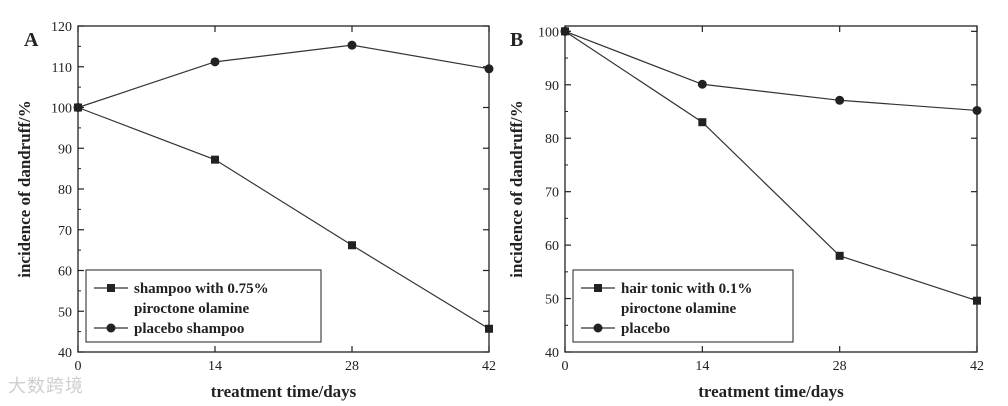 The width and height of the screenshot is (1008, 406). I want to click on legend-label: placebo, so click(645, 329).